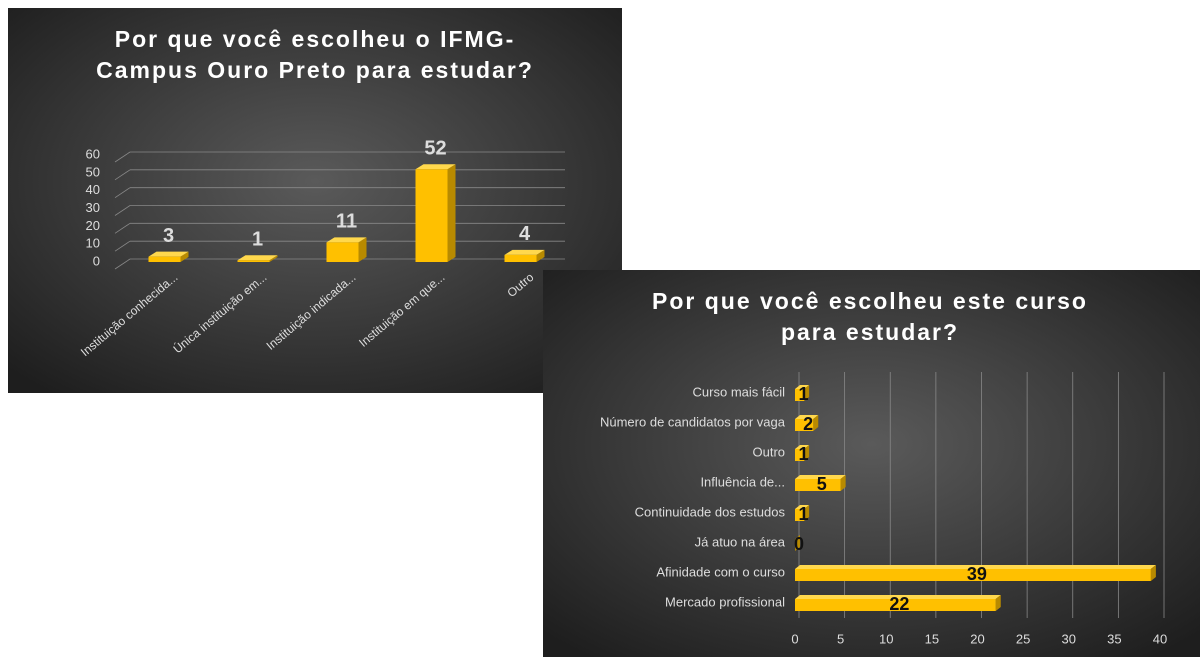 This screenshot has height=657, width=1200. I want to click on y-tick-label: Já atuo na área, so click(740, 541).